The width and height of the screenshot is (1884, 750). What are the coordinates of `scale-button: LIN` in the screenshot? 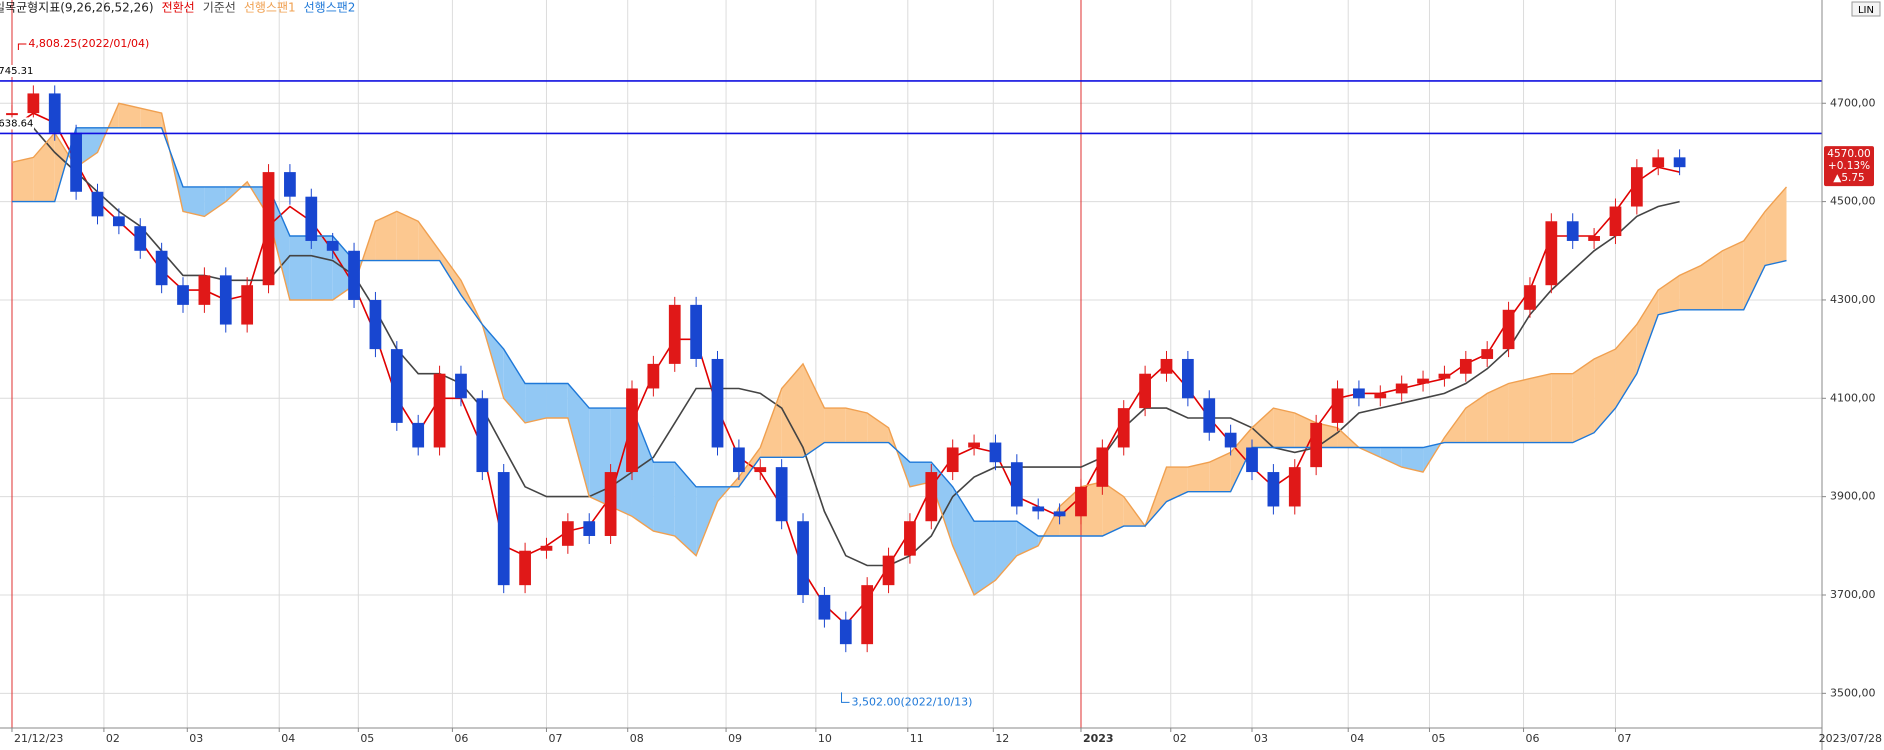 It's located at (1866, 10).